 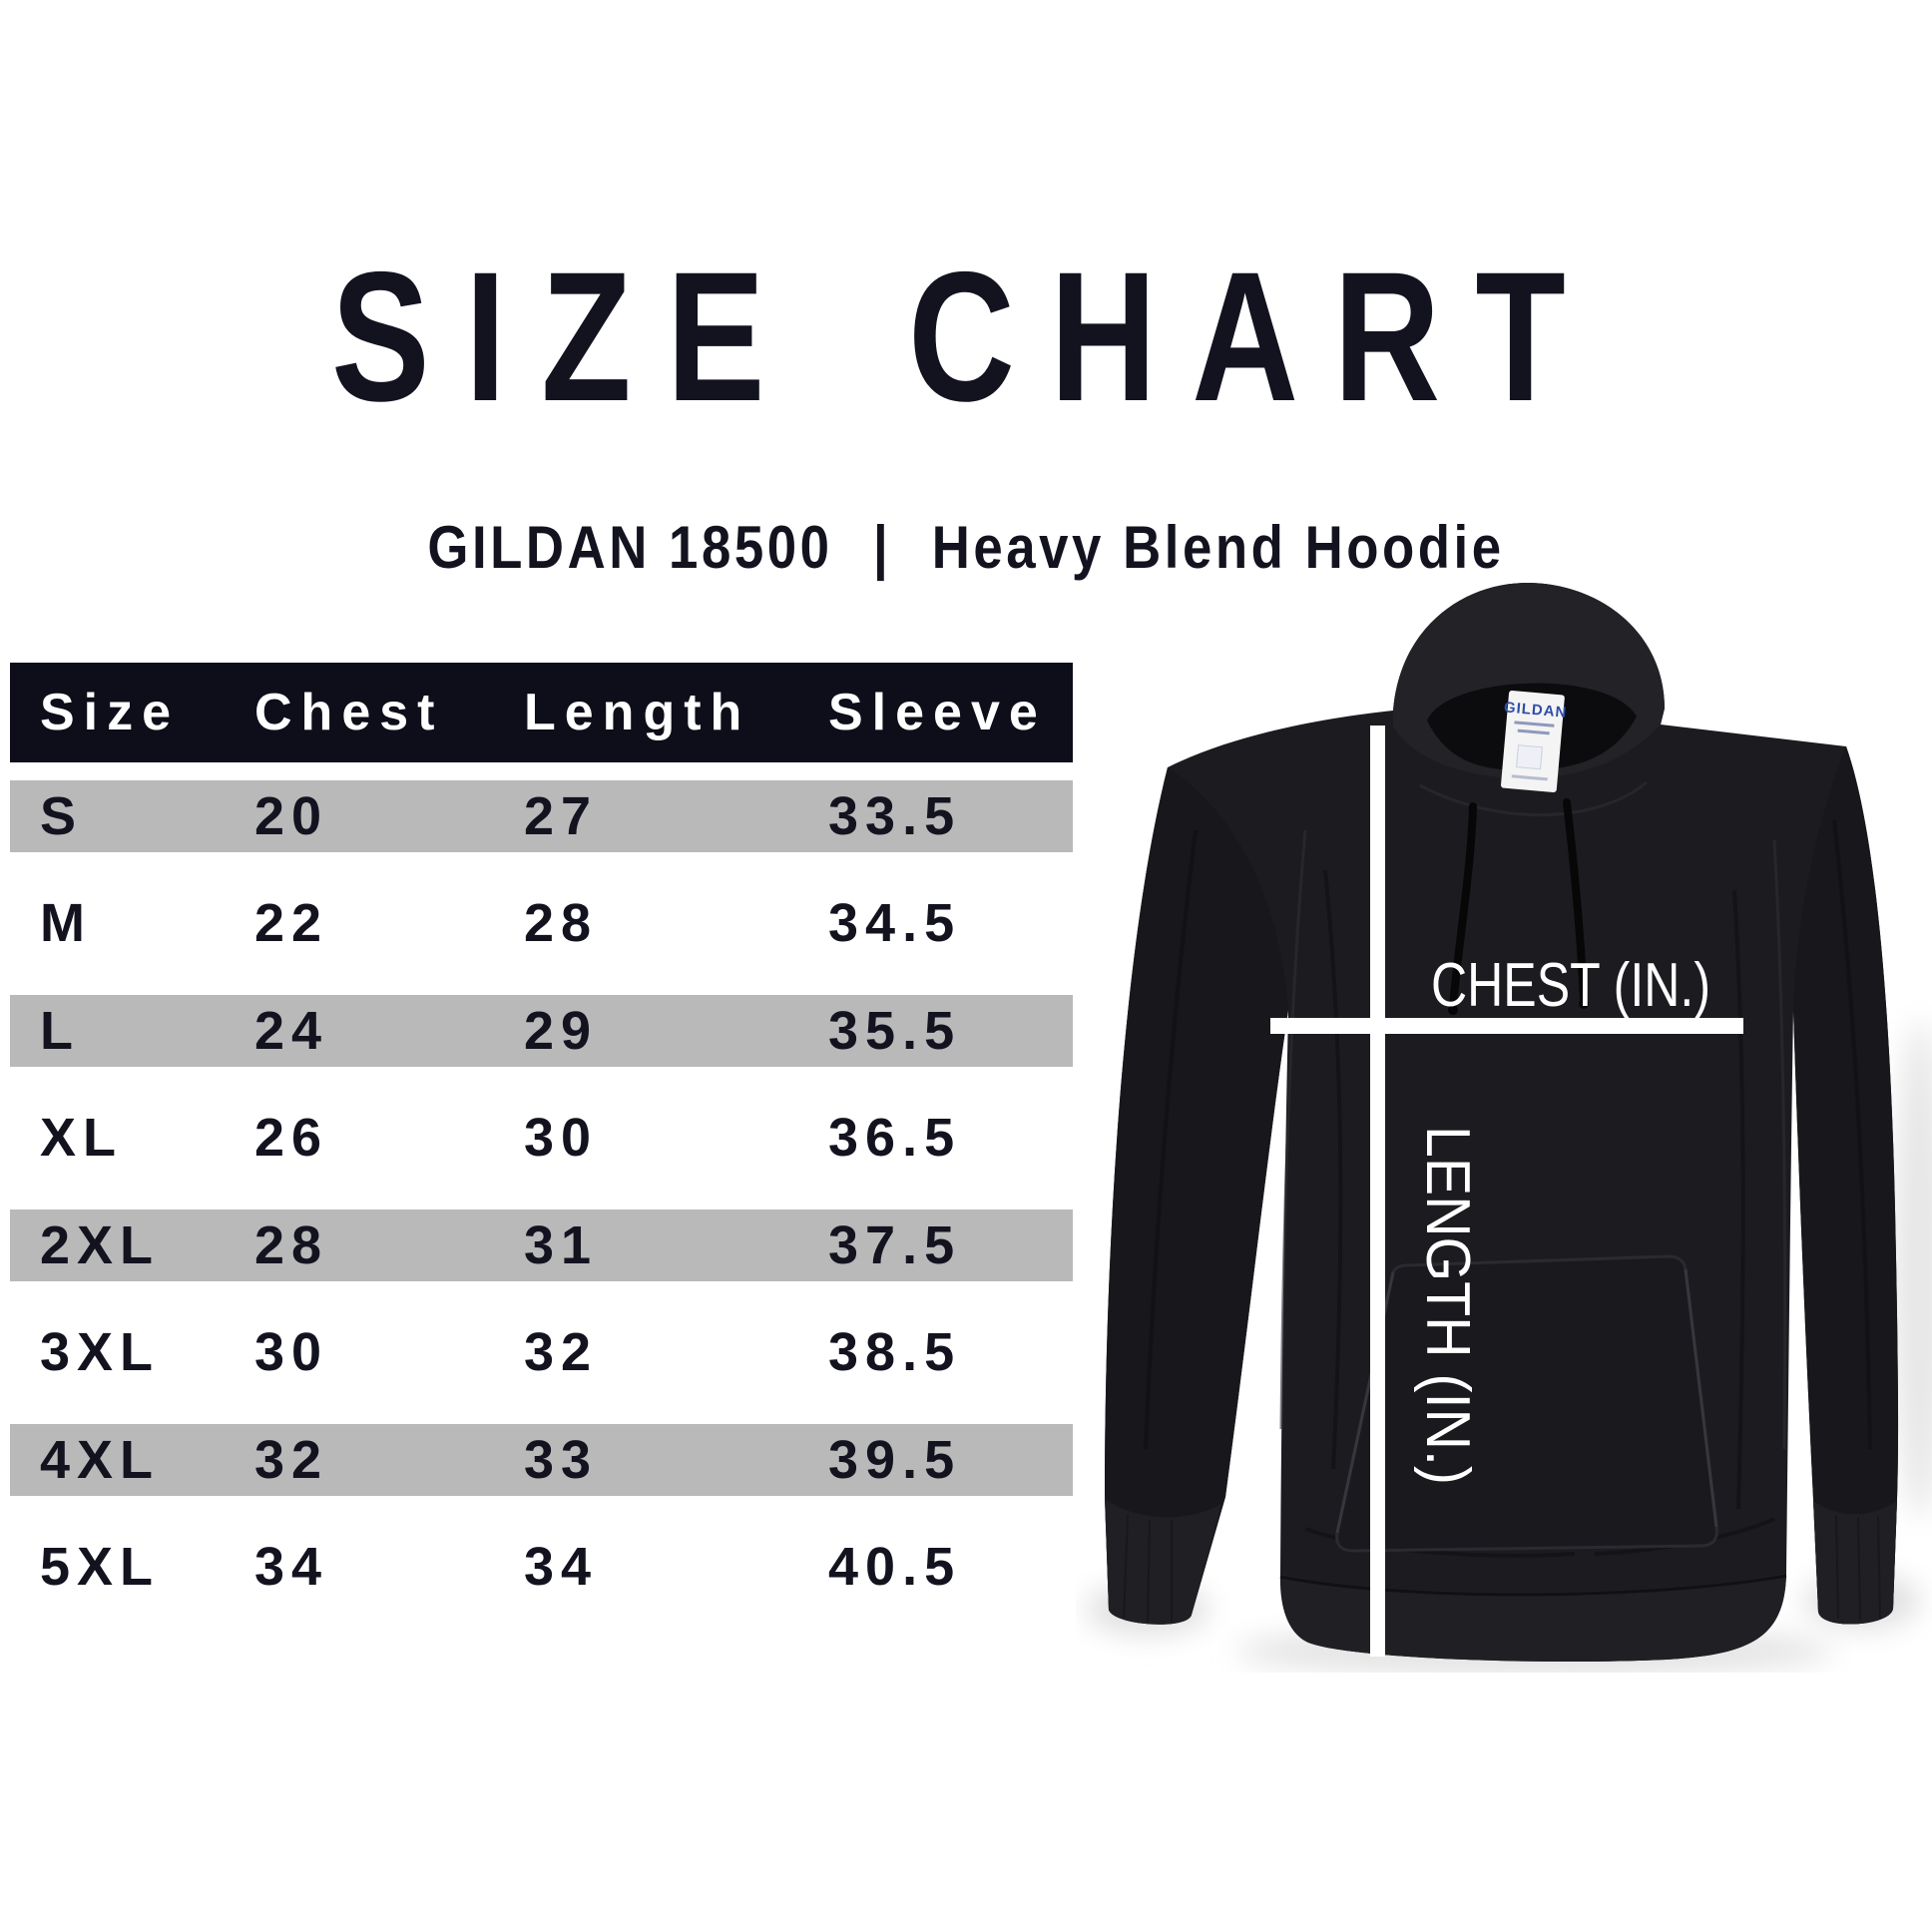 What do you see at coordinates (895, 1030) in the screenshot?
I see `cell-sleeve: 35.5` at bounding box center [895, 1030].